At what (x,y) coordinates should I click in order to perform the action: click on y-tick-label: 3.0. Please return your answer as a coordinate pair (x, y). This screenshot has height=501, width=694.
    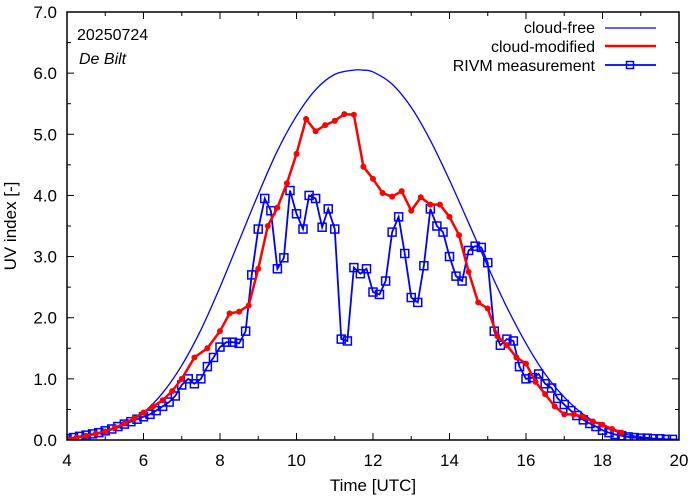
    Looking at the image, I should click on (45, 257).